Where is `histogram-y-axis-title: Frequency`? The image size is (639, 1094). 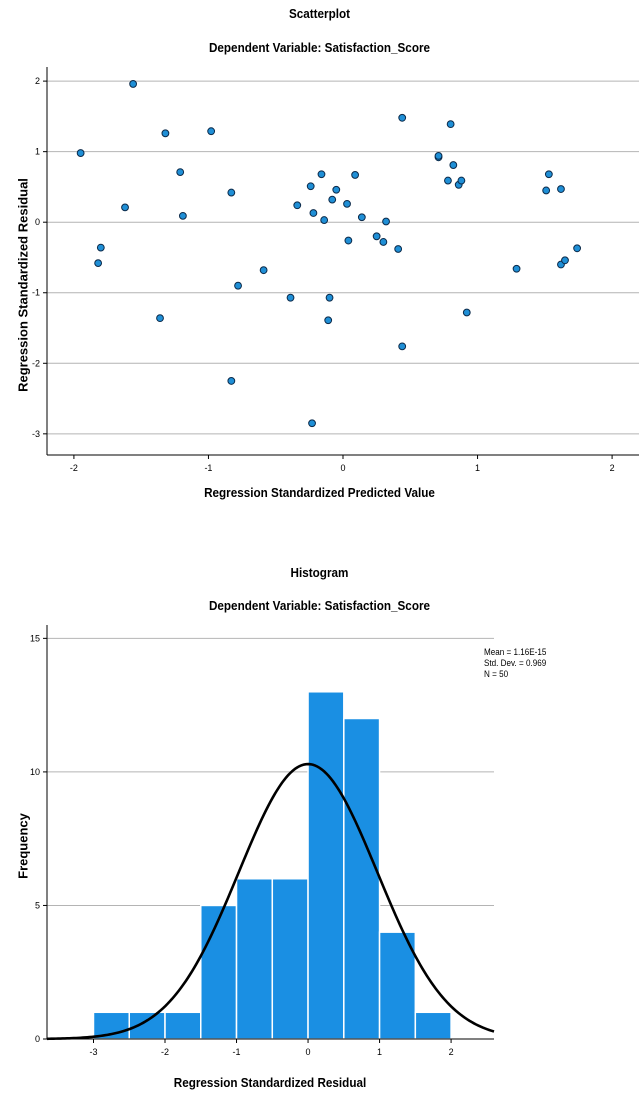 histogram-y-axis-title: Frequency is located at coordinates (23, 846).